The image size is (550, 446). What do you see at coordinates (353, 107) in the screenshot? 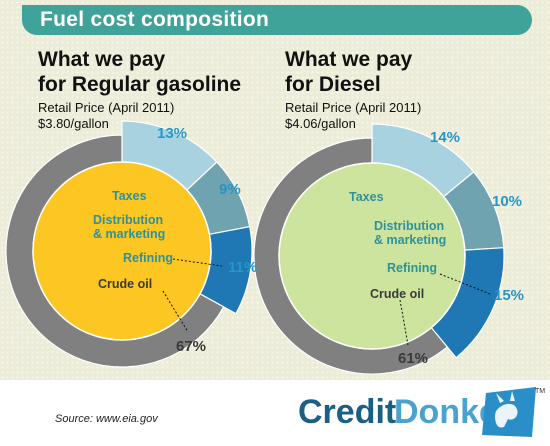
I see `diesel-price-line1: Retail Price (April 2011)` at bounding box center [353, 107].